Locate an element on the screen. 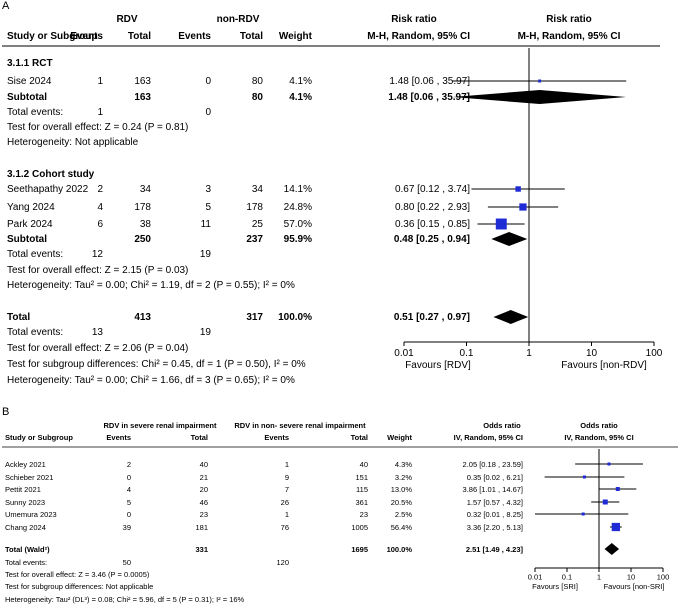 The height and width of the screenshot is (606, 685). ci-value: 1.57 [0.57 , 4.32] is located at coordinates (495, 502).